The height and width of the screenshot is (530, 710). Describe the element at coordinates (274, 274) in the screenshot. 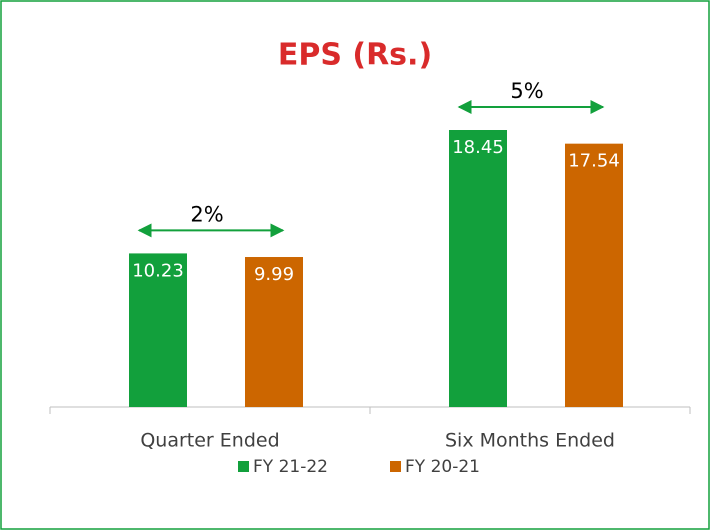

I see `value-label: 9.99` at that location.